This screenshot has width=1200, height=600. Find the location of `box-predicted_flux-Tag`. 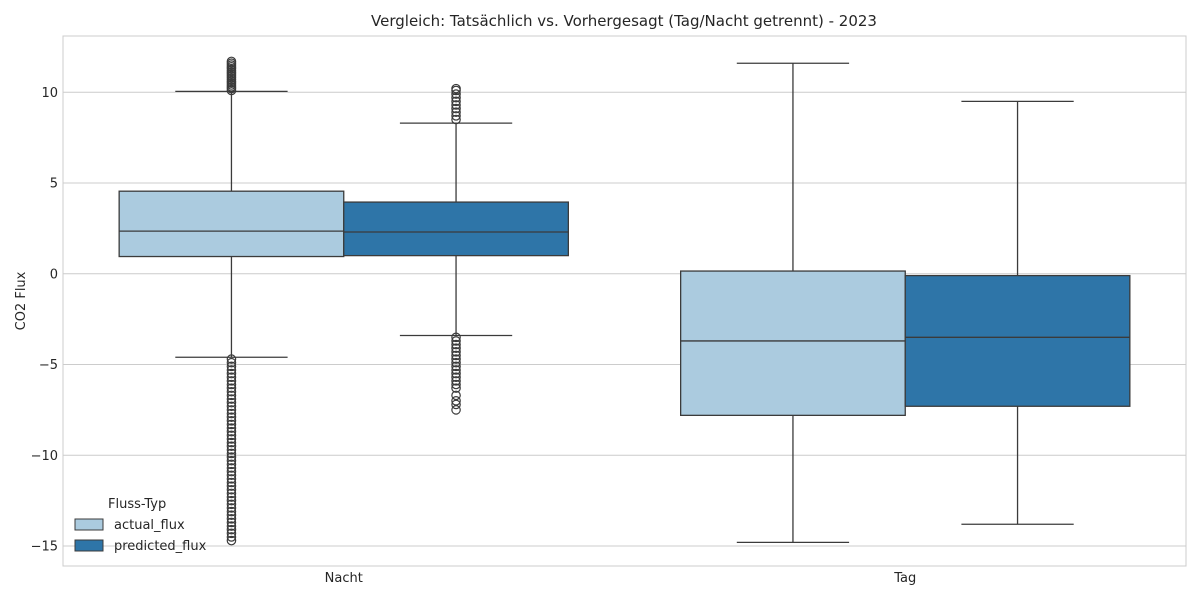

box-predicted_flux-Tag is located at coordinates (1017, 312).